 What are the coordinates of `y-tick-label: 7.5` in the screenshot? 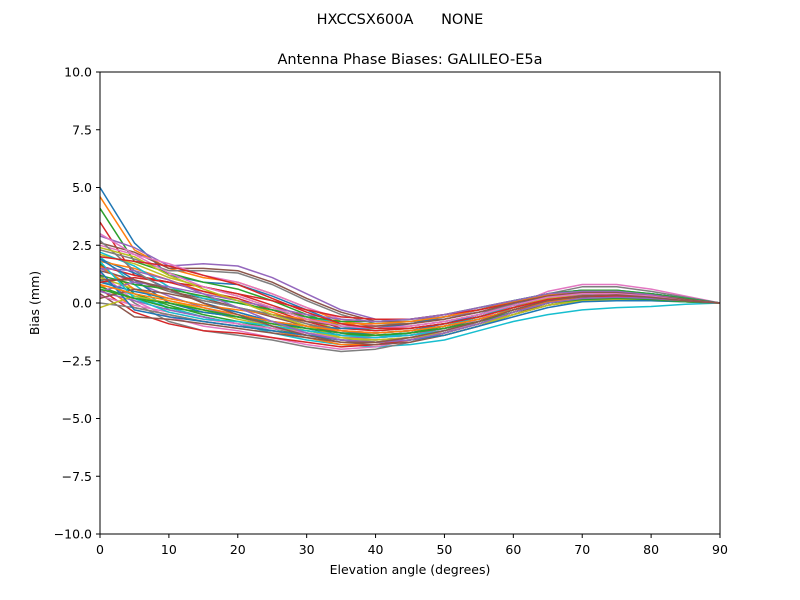 It's located at (82, 129).